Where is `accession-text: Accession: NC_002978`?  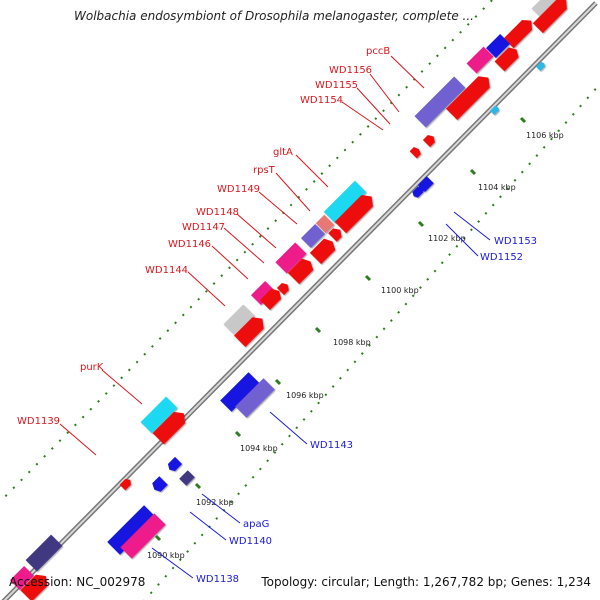 accession-text: Accession: NC_002978 is located at coordinates (77, 582).